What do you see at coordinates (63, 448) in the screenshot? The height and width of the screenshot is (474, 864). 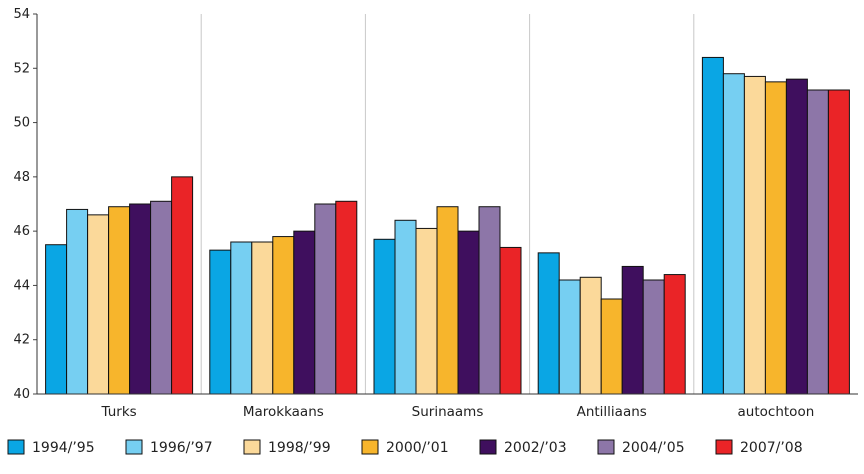 I see `legend-label: 1994/’95` at bounding box center [63, 448].